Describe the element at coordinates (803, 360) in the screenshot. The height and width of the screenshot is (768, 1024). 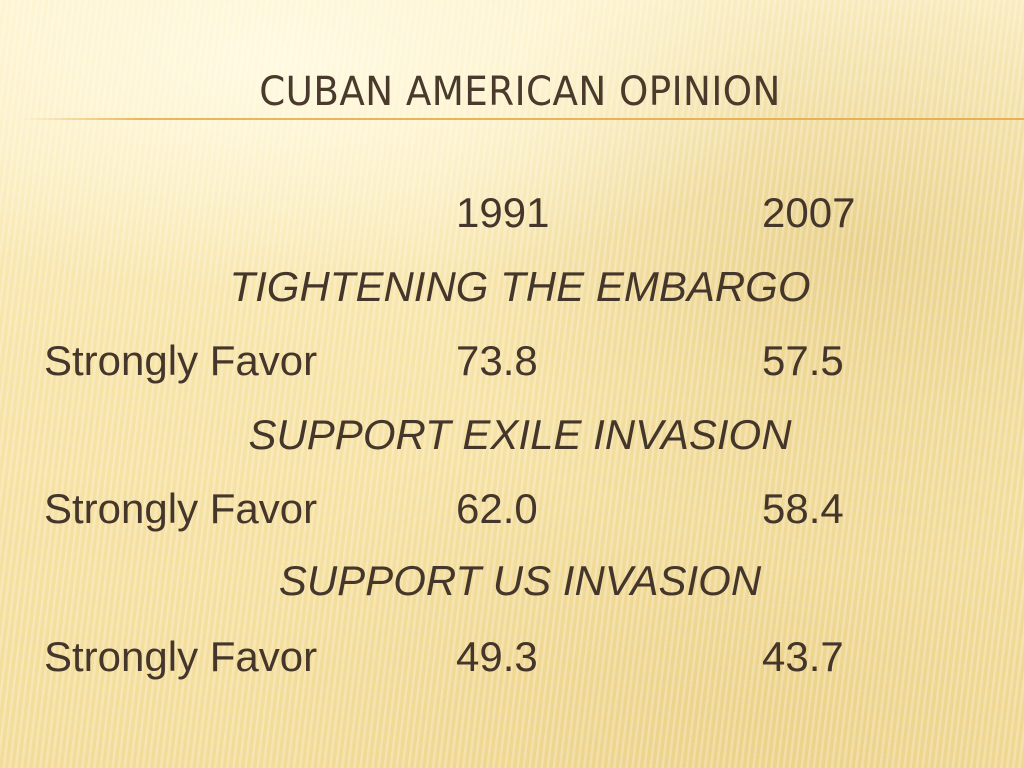
I see `value-2007: 57.5` at that location.